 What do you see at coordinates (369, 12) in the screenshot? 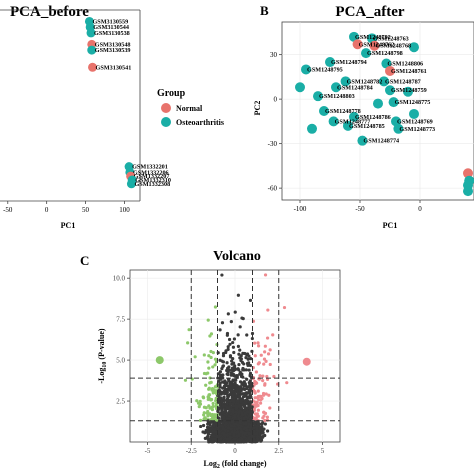
I see `panel-b-title: PCA_after` at bounding box center [369, 12].